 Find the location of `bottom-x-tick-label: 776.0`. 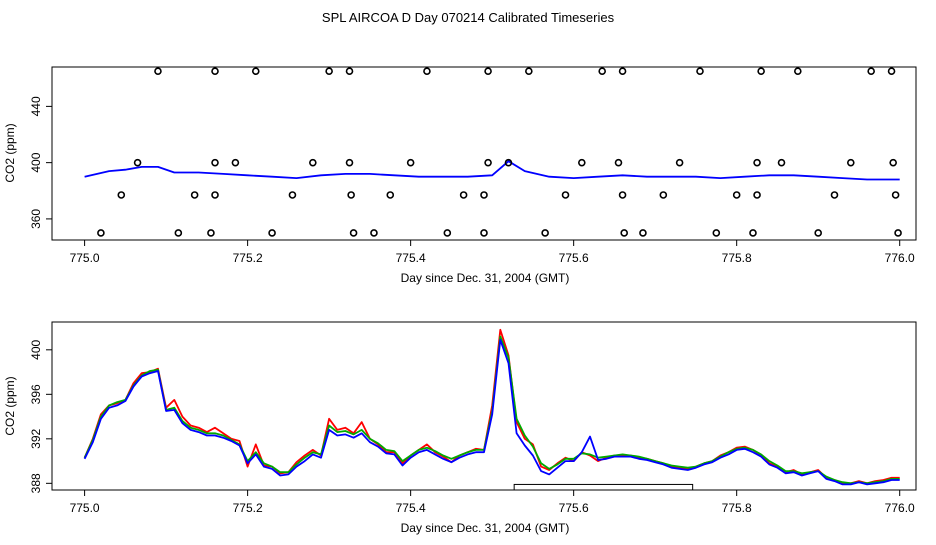

bottom-x-tick-label: 776.0 is located at coordinates (900, 508).